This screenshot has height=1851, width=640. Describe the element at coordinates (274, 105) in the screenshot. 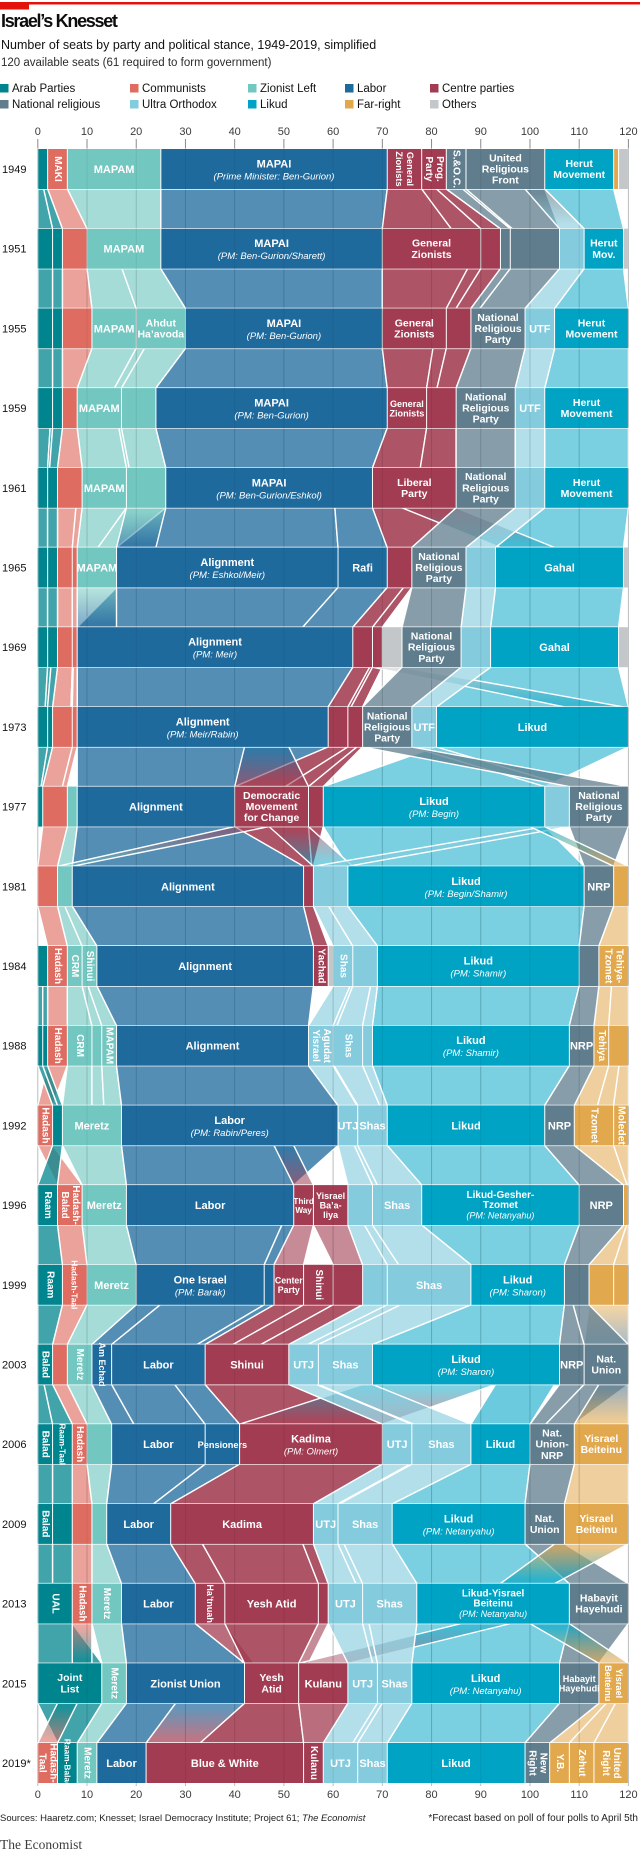

I see `svg-text: Likud` at that location.